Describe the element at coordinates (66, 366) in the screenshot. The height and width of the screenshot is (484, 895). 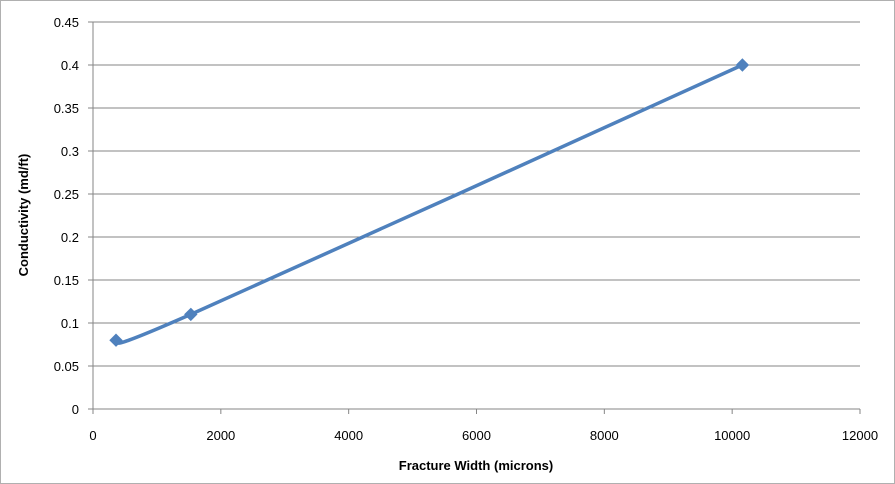
I see `y-tick-label: 0.05` at that location.